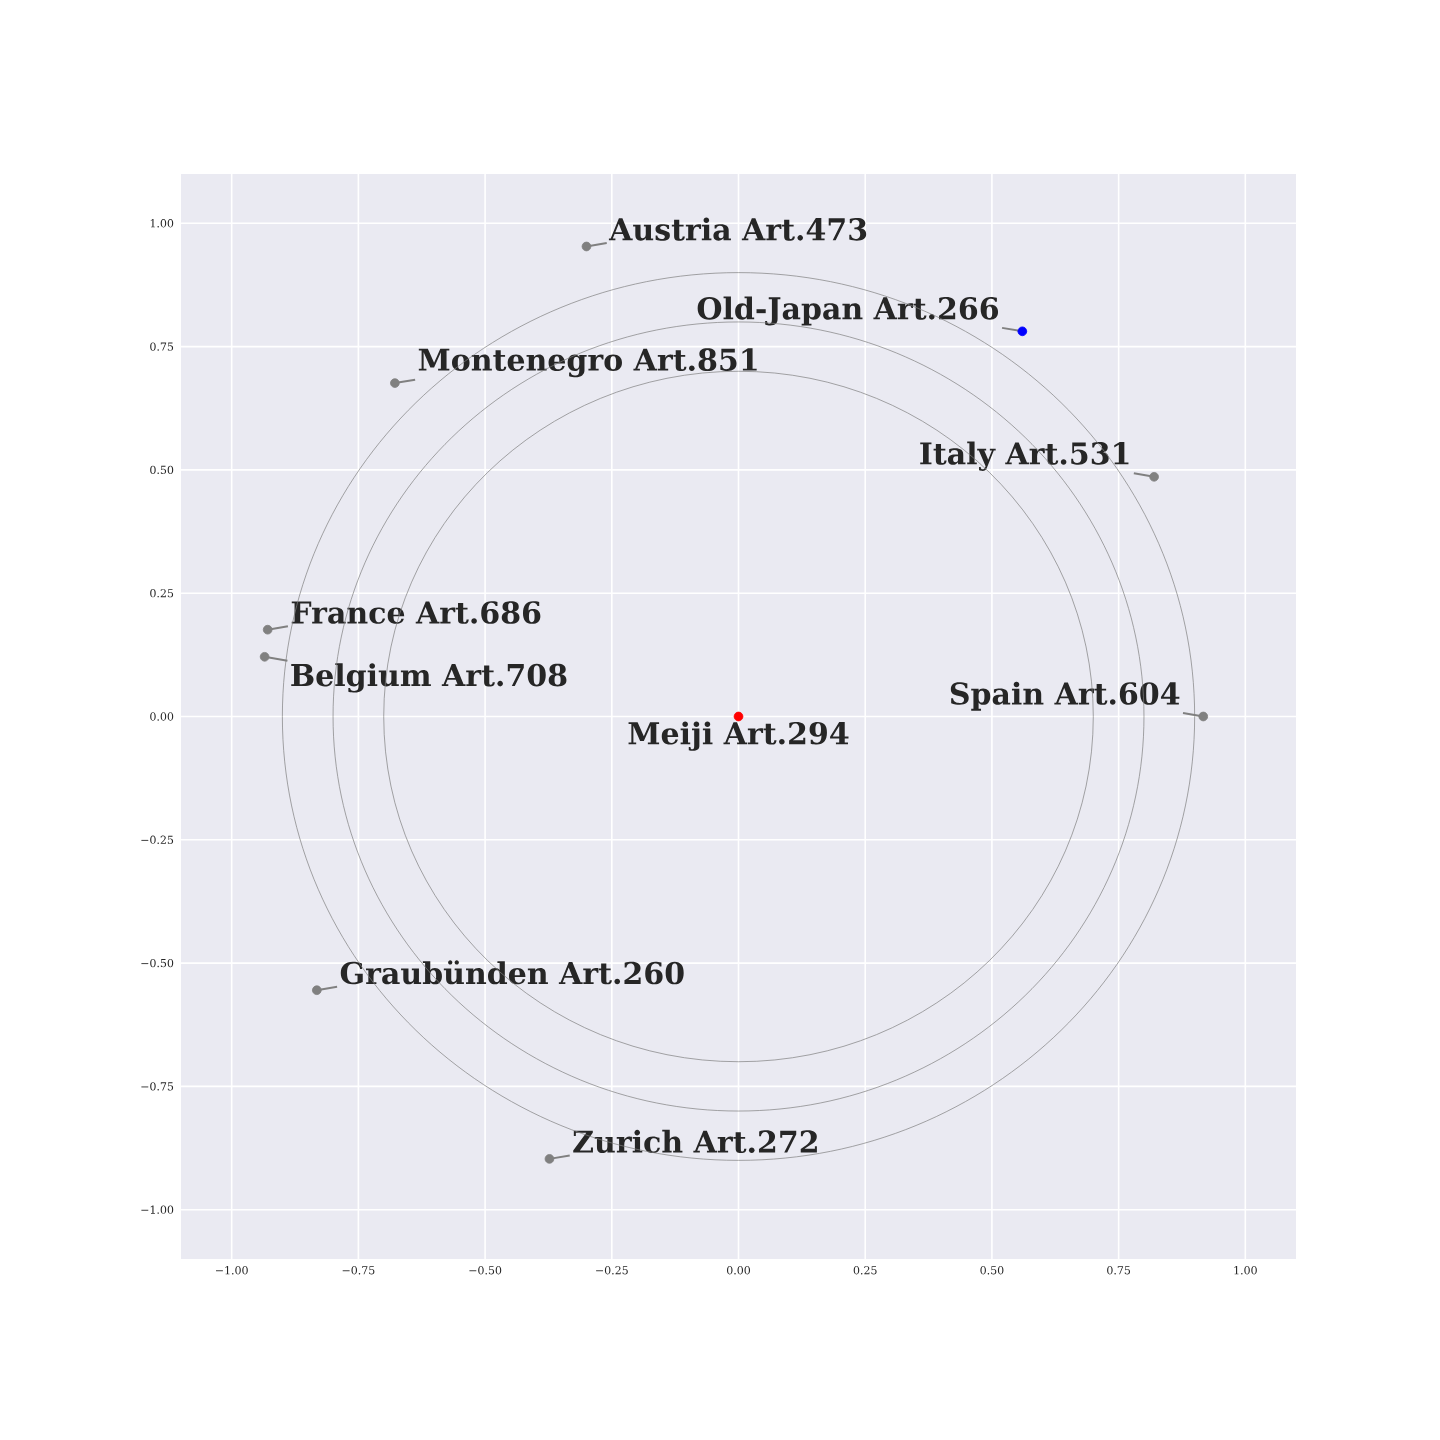 The width and height of the screenshot is (1440, 1440). Describe the element at coordinates (157, 839) in the screenshot. I see `y-tick-label: −0.25` at that location.